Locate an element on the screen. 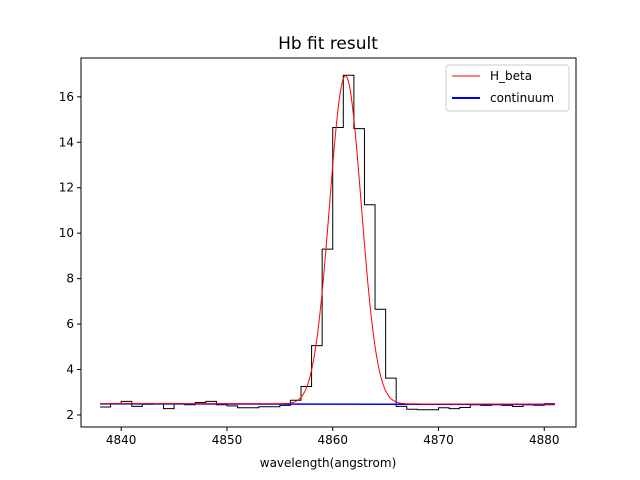 The height and width of the screenshot is (480, 640). x-axis-label: wavelength(angstrom) is located at coordinates (328, 463).